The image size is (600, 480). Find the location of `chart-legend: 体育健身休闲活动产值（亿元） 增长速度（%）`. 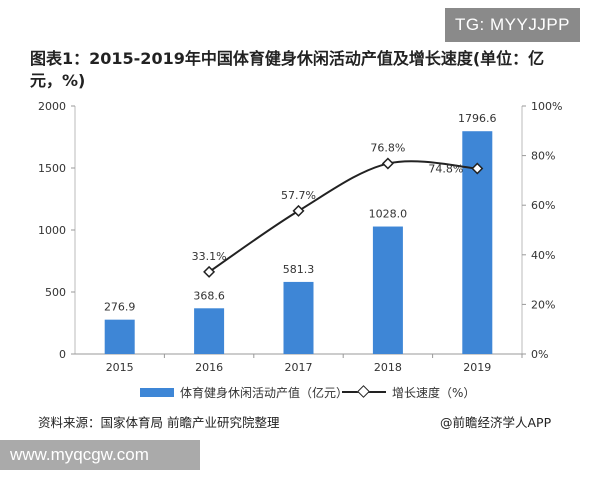

chart-legend: 体育健身休闲活动产值（亿元） 增长速度（%） is located at coordinates (300, 392).